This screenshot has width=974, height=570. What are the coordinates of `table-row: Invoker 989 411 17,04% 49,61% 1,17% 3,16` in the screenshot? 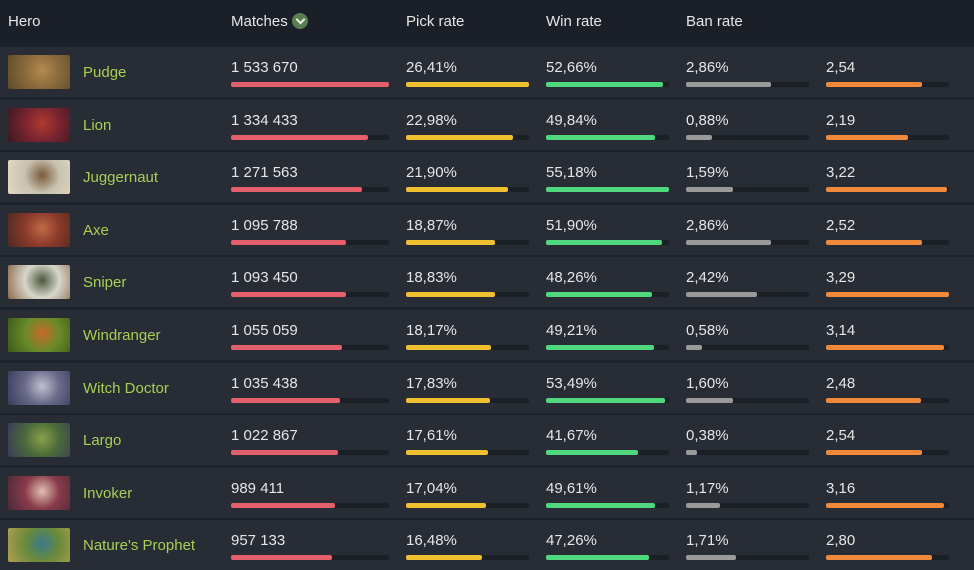 It's located at (487, 492).